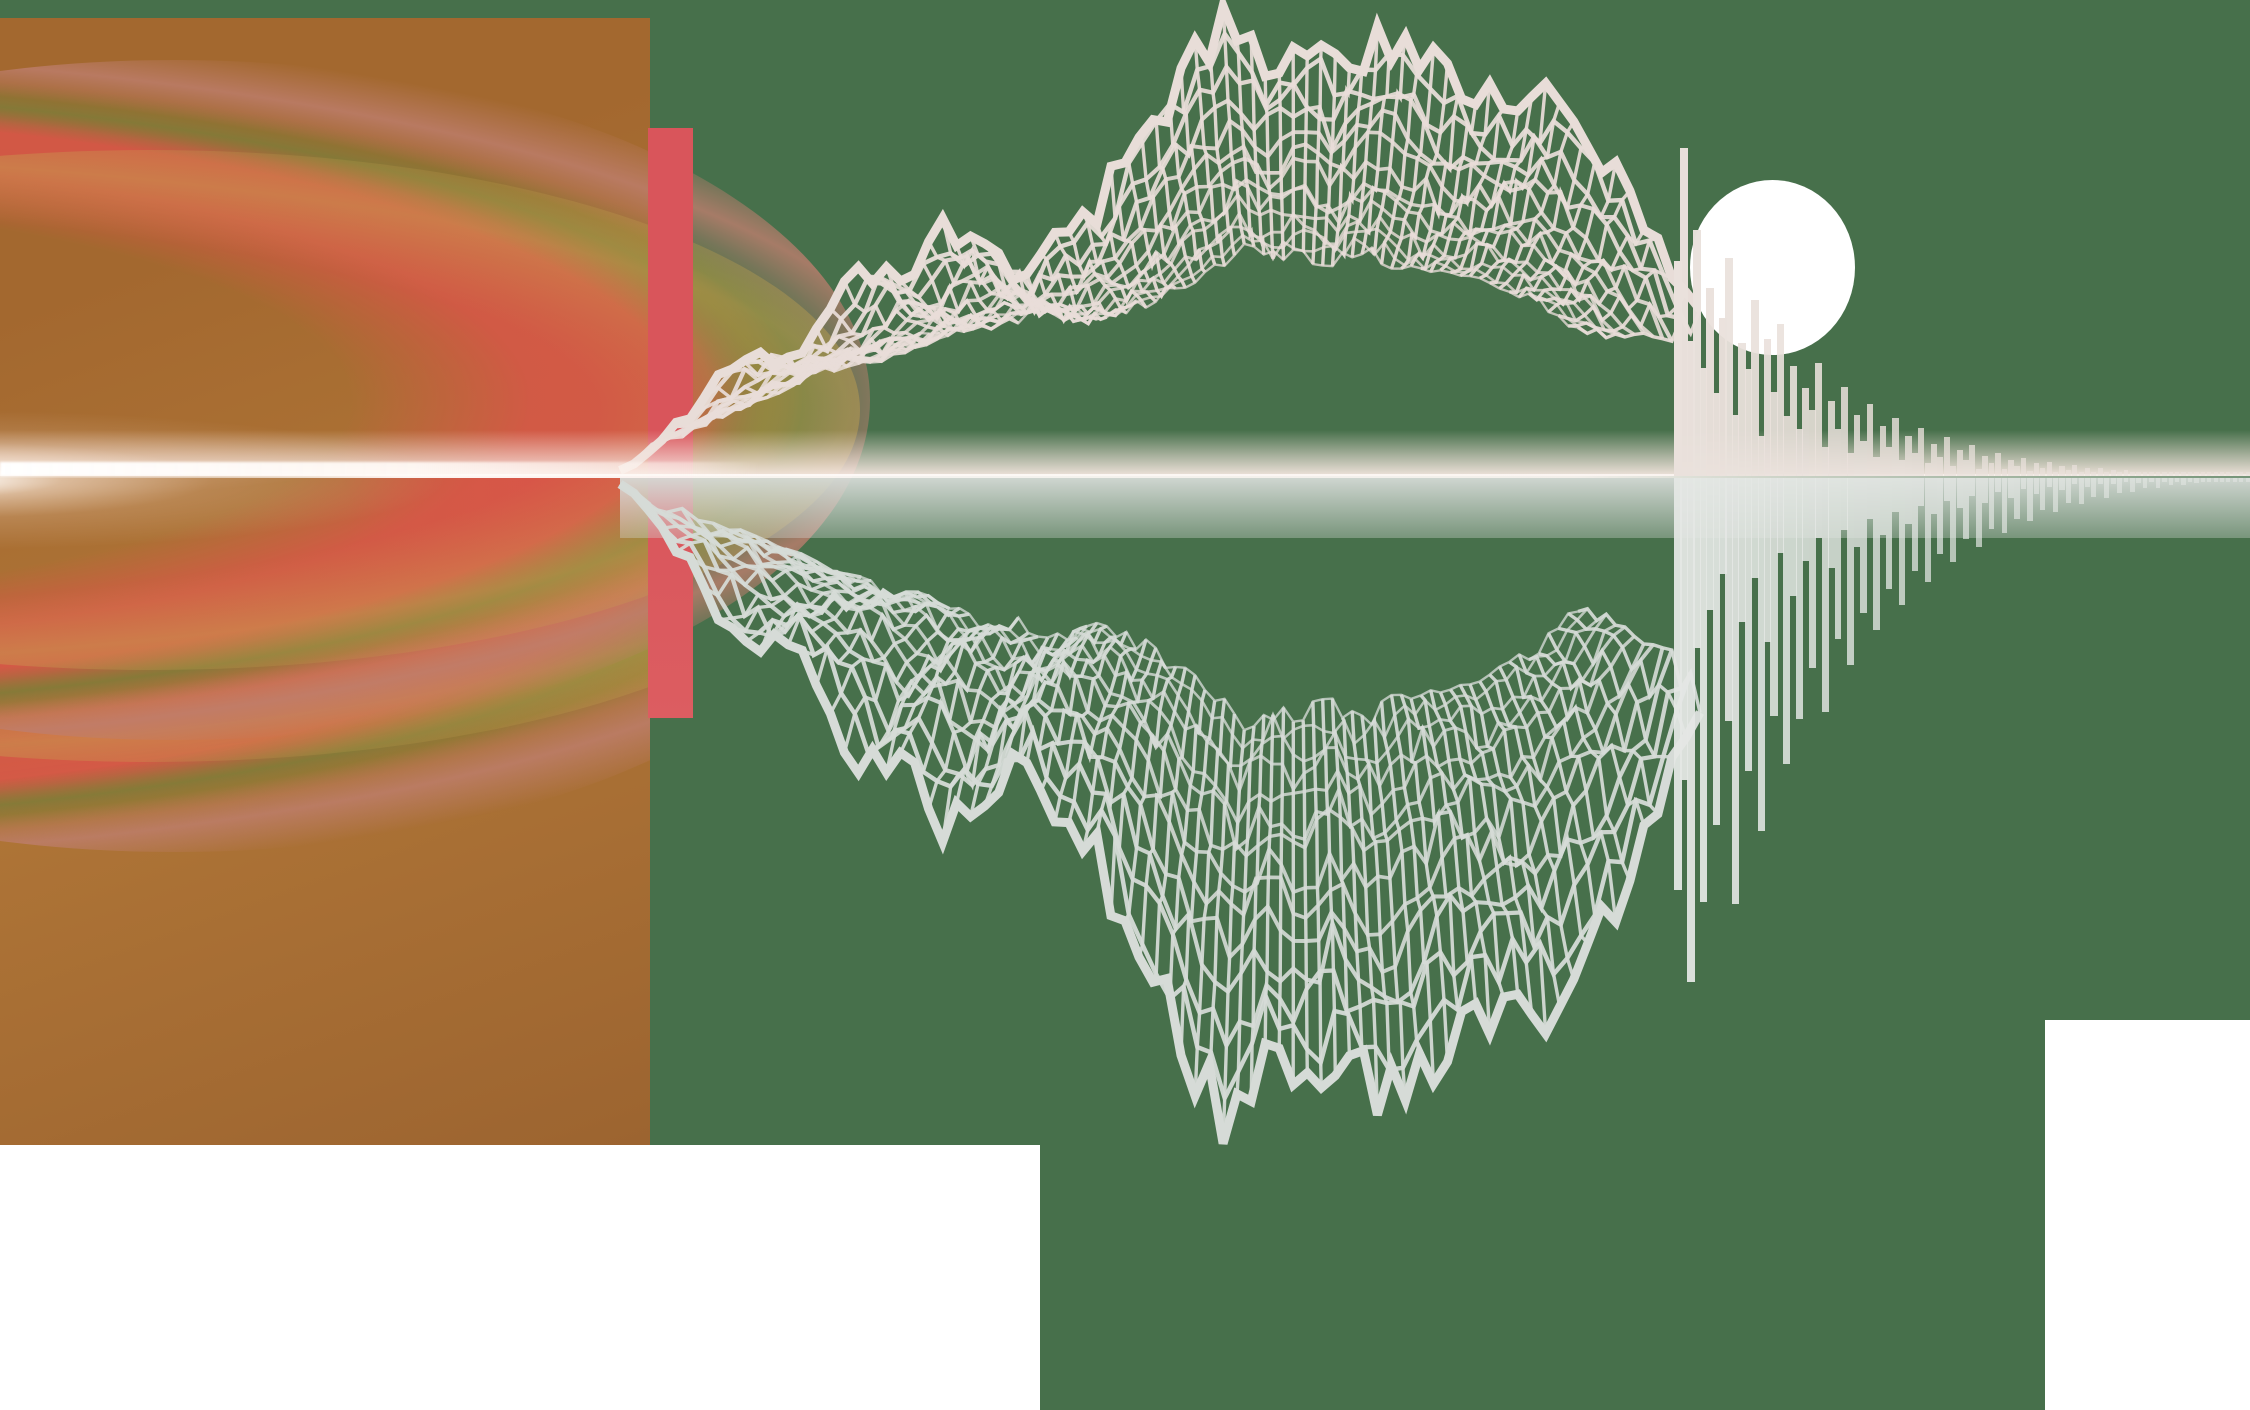 This screenshot has width=2250, height=1410. I want to click on light-flare-beam, so click(380, 469).